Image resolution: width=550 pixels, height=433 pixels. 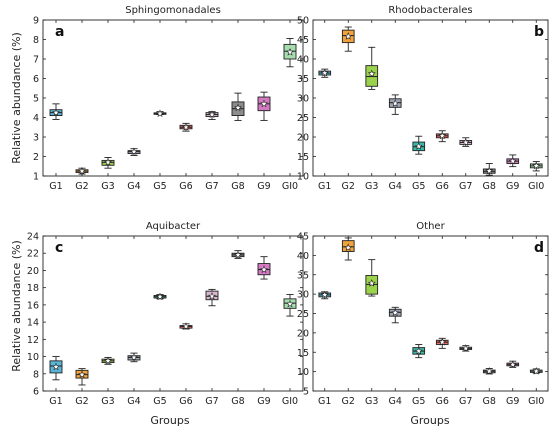 I want to click on panel-letter: d, so click(x=539, y=248).